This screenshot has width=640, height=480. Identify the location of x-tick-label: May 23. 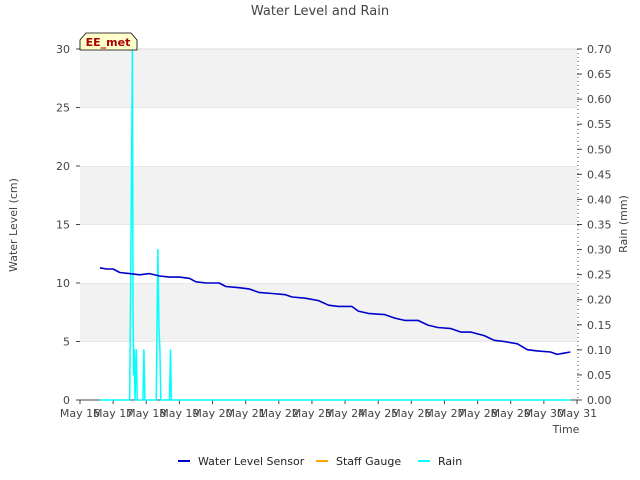
(312, 413).